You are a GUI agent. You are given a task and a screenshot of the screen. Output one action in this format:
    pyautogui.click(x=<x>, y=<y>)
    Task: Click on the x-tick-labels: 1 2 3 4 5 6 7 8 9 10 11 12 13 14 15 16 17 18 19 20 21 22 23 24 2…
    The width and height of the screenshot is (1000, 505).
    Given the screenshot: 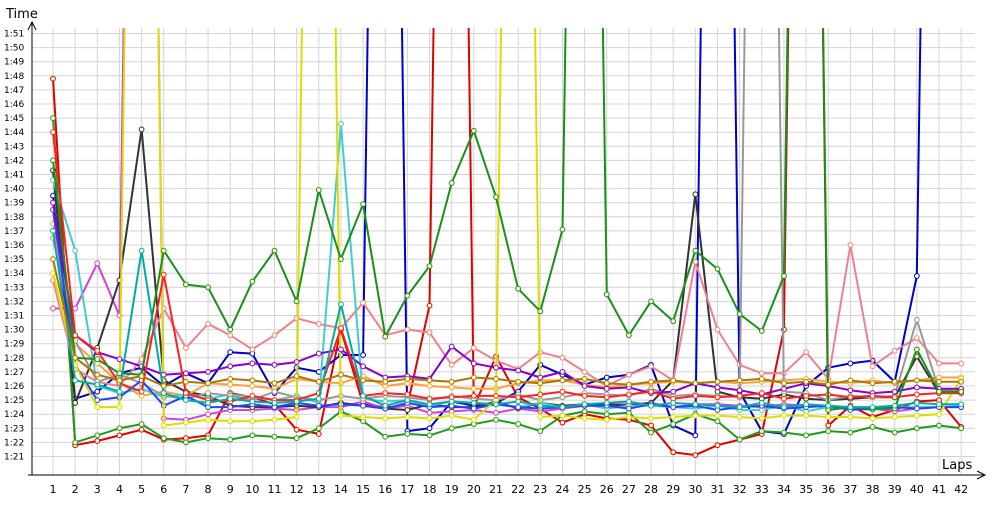 What is the action you would take?
    pyautogui.click(x=509, y=489)
    